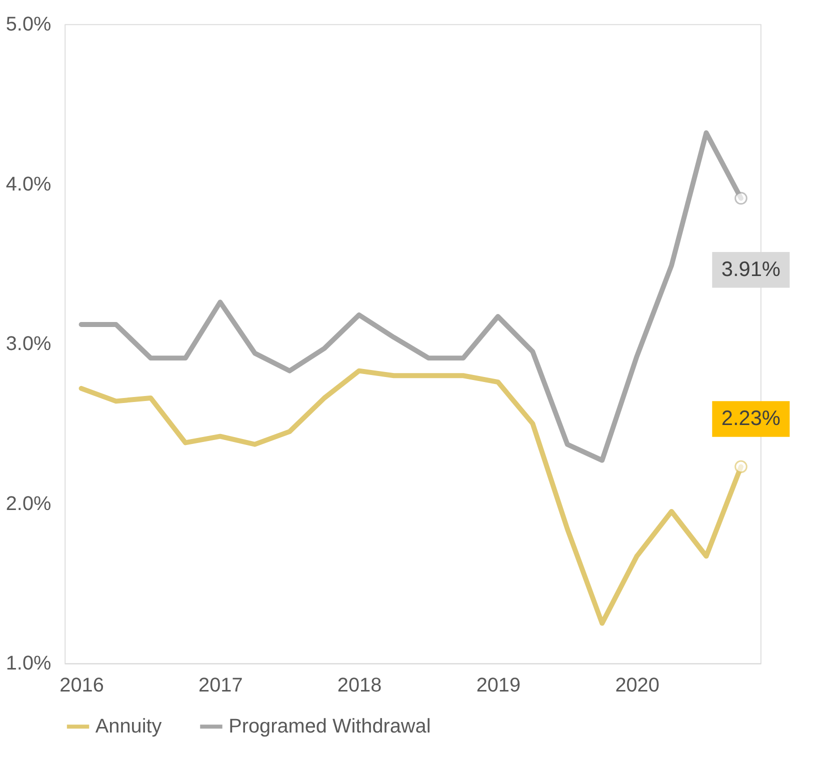 This screenshot has height=760, width=830. I want to click on y-tick-label: 3.0%, so click(29, 344).